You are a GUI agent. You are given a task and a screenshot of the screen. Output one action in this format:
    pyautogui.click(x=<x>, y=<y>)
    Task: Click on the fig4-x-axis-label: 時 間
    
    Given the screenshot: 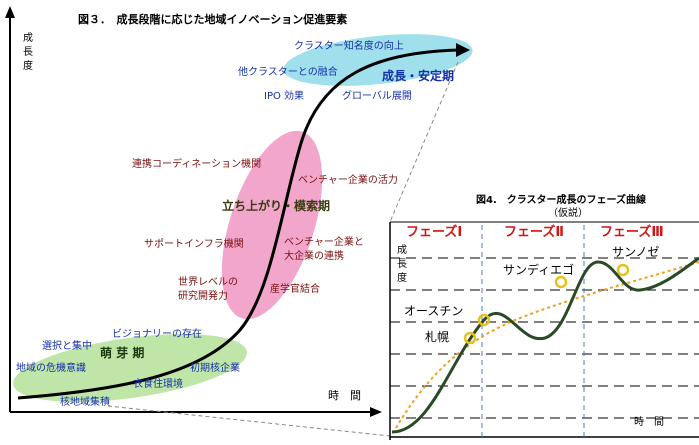 What is the action you would take?
    pyautogui.click(x=649, y=422)
    